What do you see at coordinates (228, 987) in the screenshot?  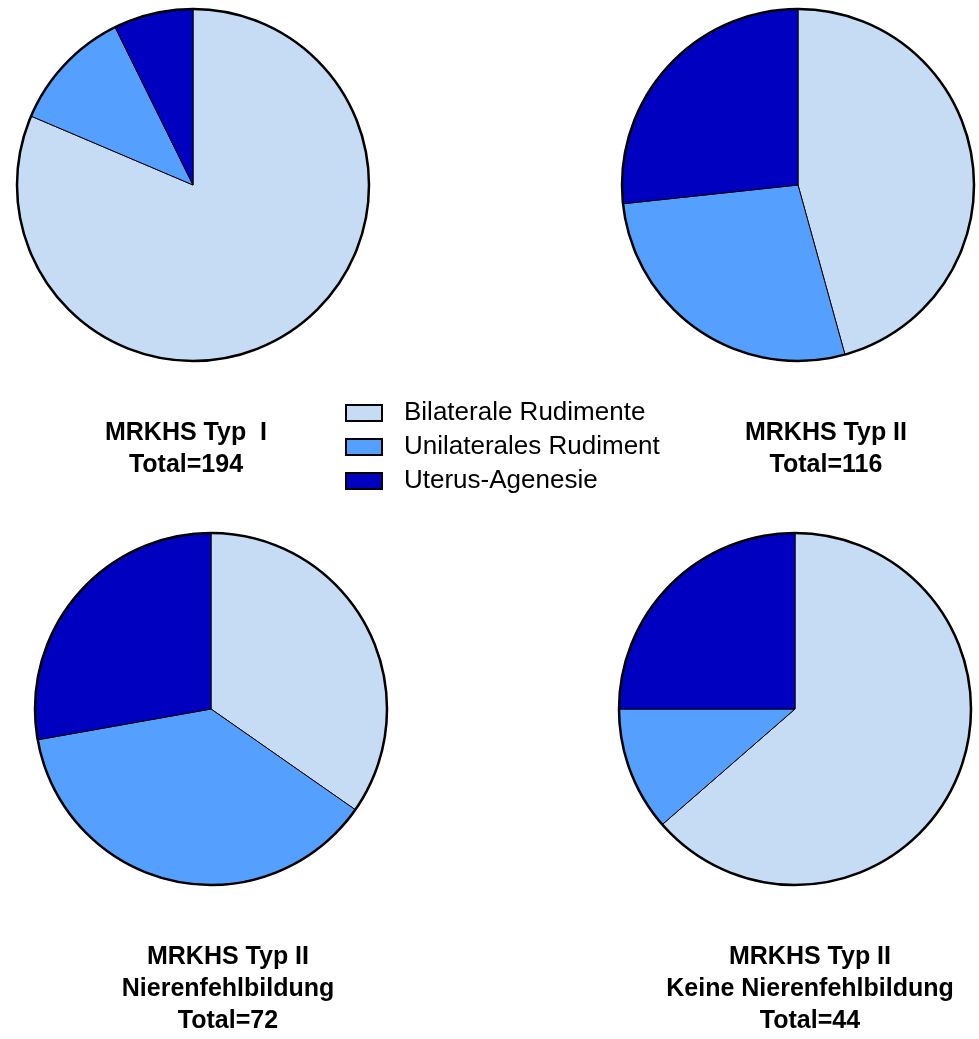 I see `text: MRKHS Typ II Nierenfehlbildung Total=72` at bounding box center [228, 987].